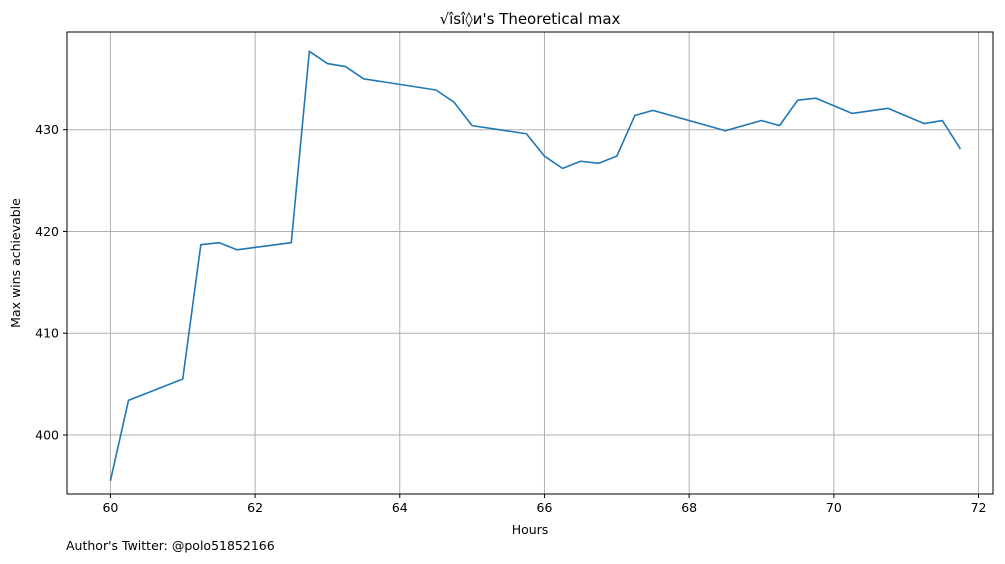  I want to click on author-credit: Author's Twitter: @polo51852166, so click(170, 545).